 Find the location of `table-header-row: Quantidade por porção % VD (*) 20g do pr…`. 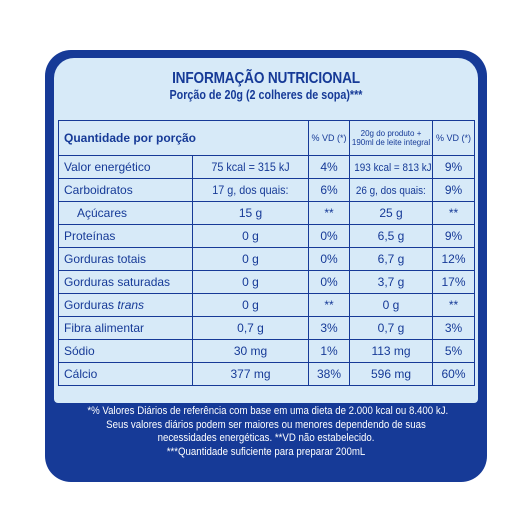

table-header-row: Quantidade por porção % VD (*) 20g do pr… is located at coordinates (266, 138).